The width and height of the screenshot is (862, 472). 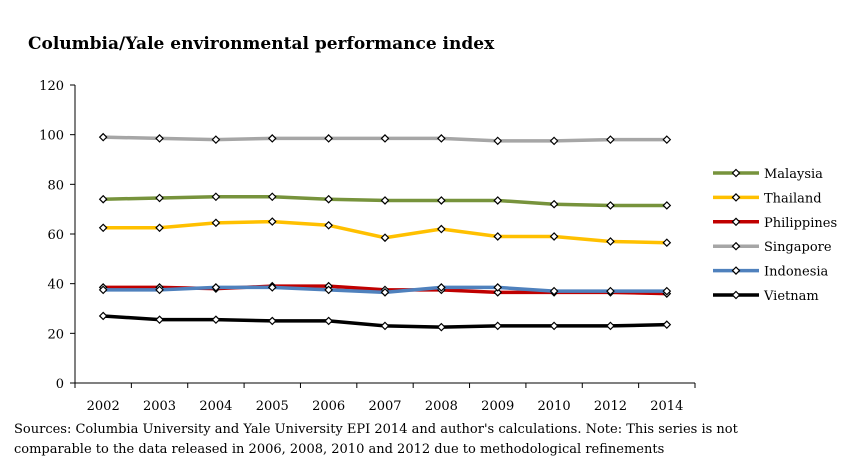 What do you see at coordinates (554, 406) in the screenshot?
I see `x-tick-label: 2010` at bounding box center [554, 406].